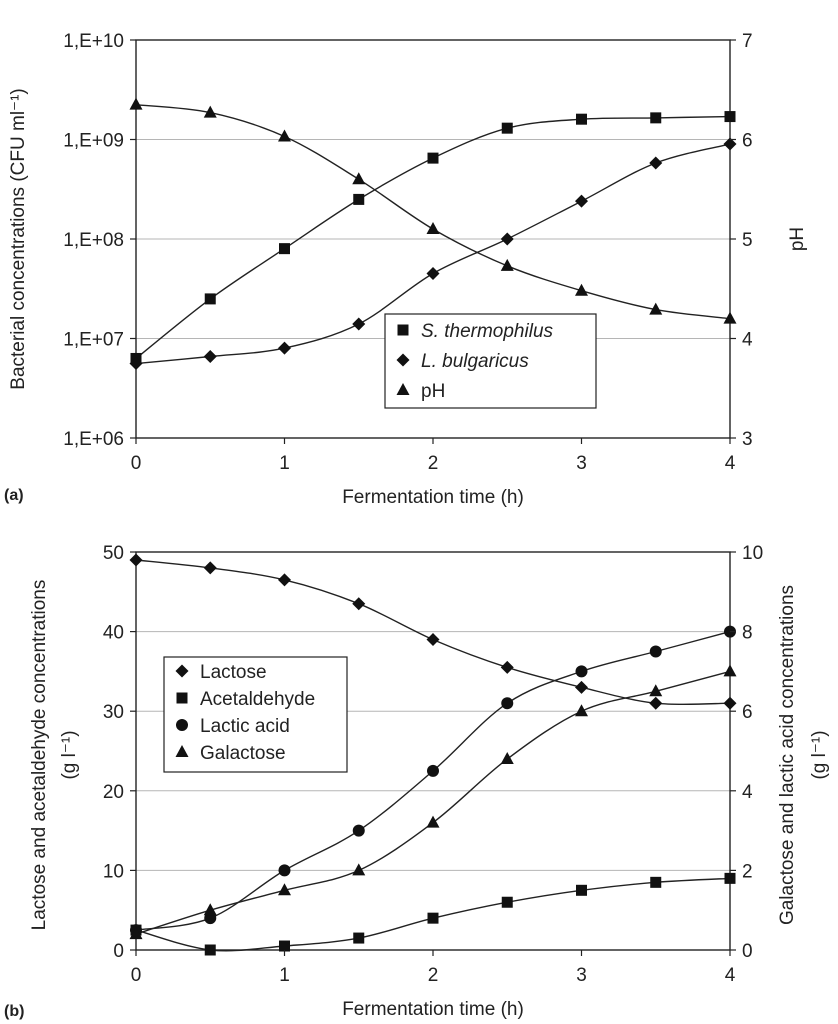 The height and width of the screenshot is (1024, 838). Describe the element at coordinates (136, 975) in the screenshot. I see `panel-b-x-tick-label: 0` at that location.